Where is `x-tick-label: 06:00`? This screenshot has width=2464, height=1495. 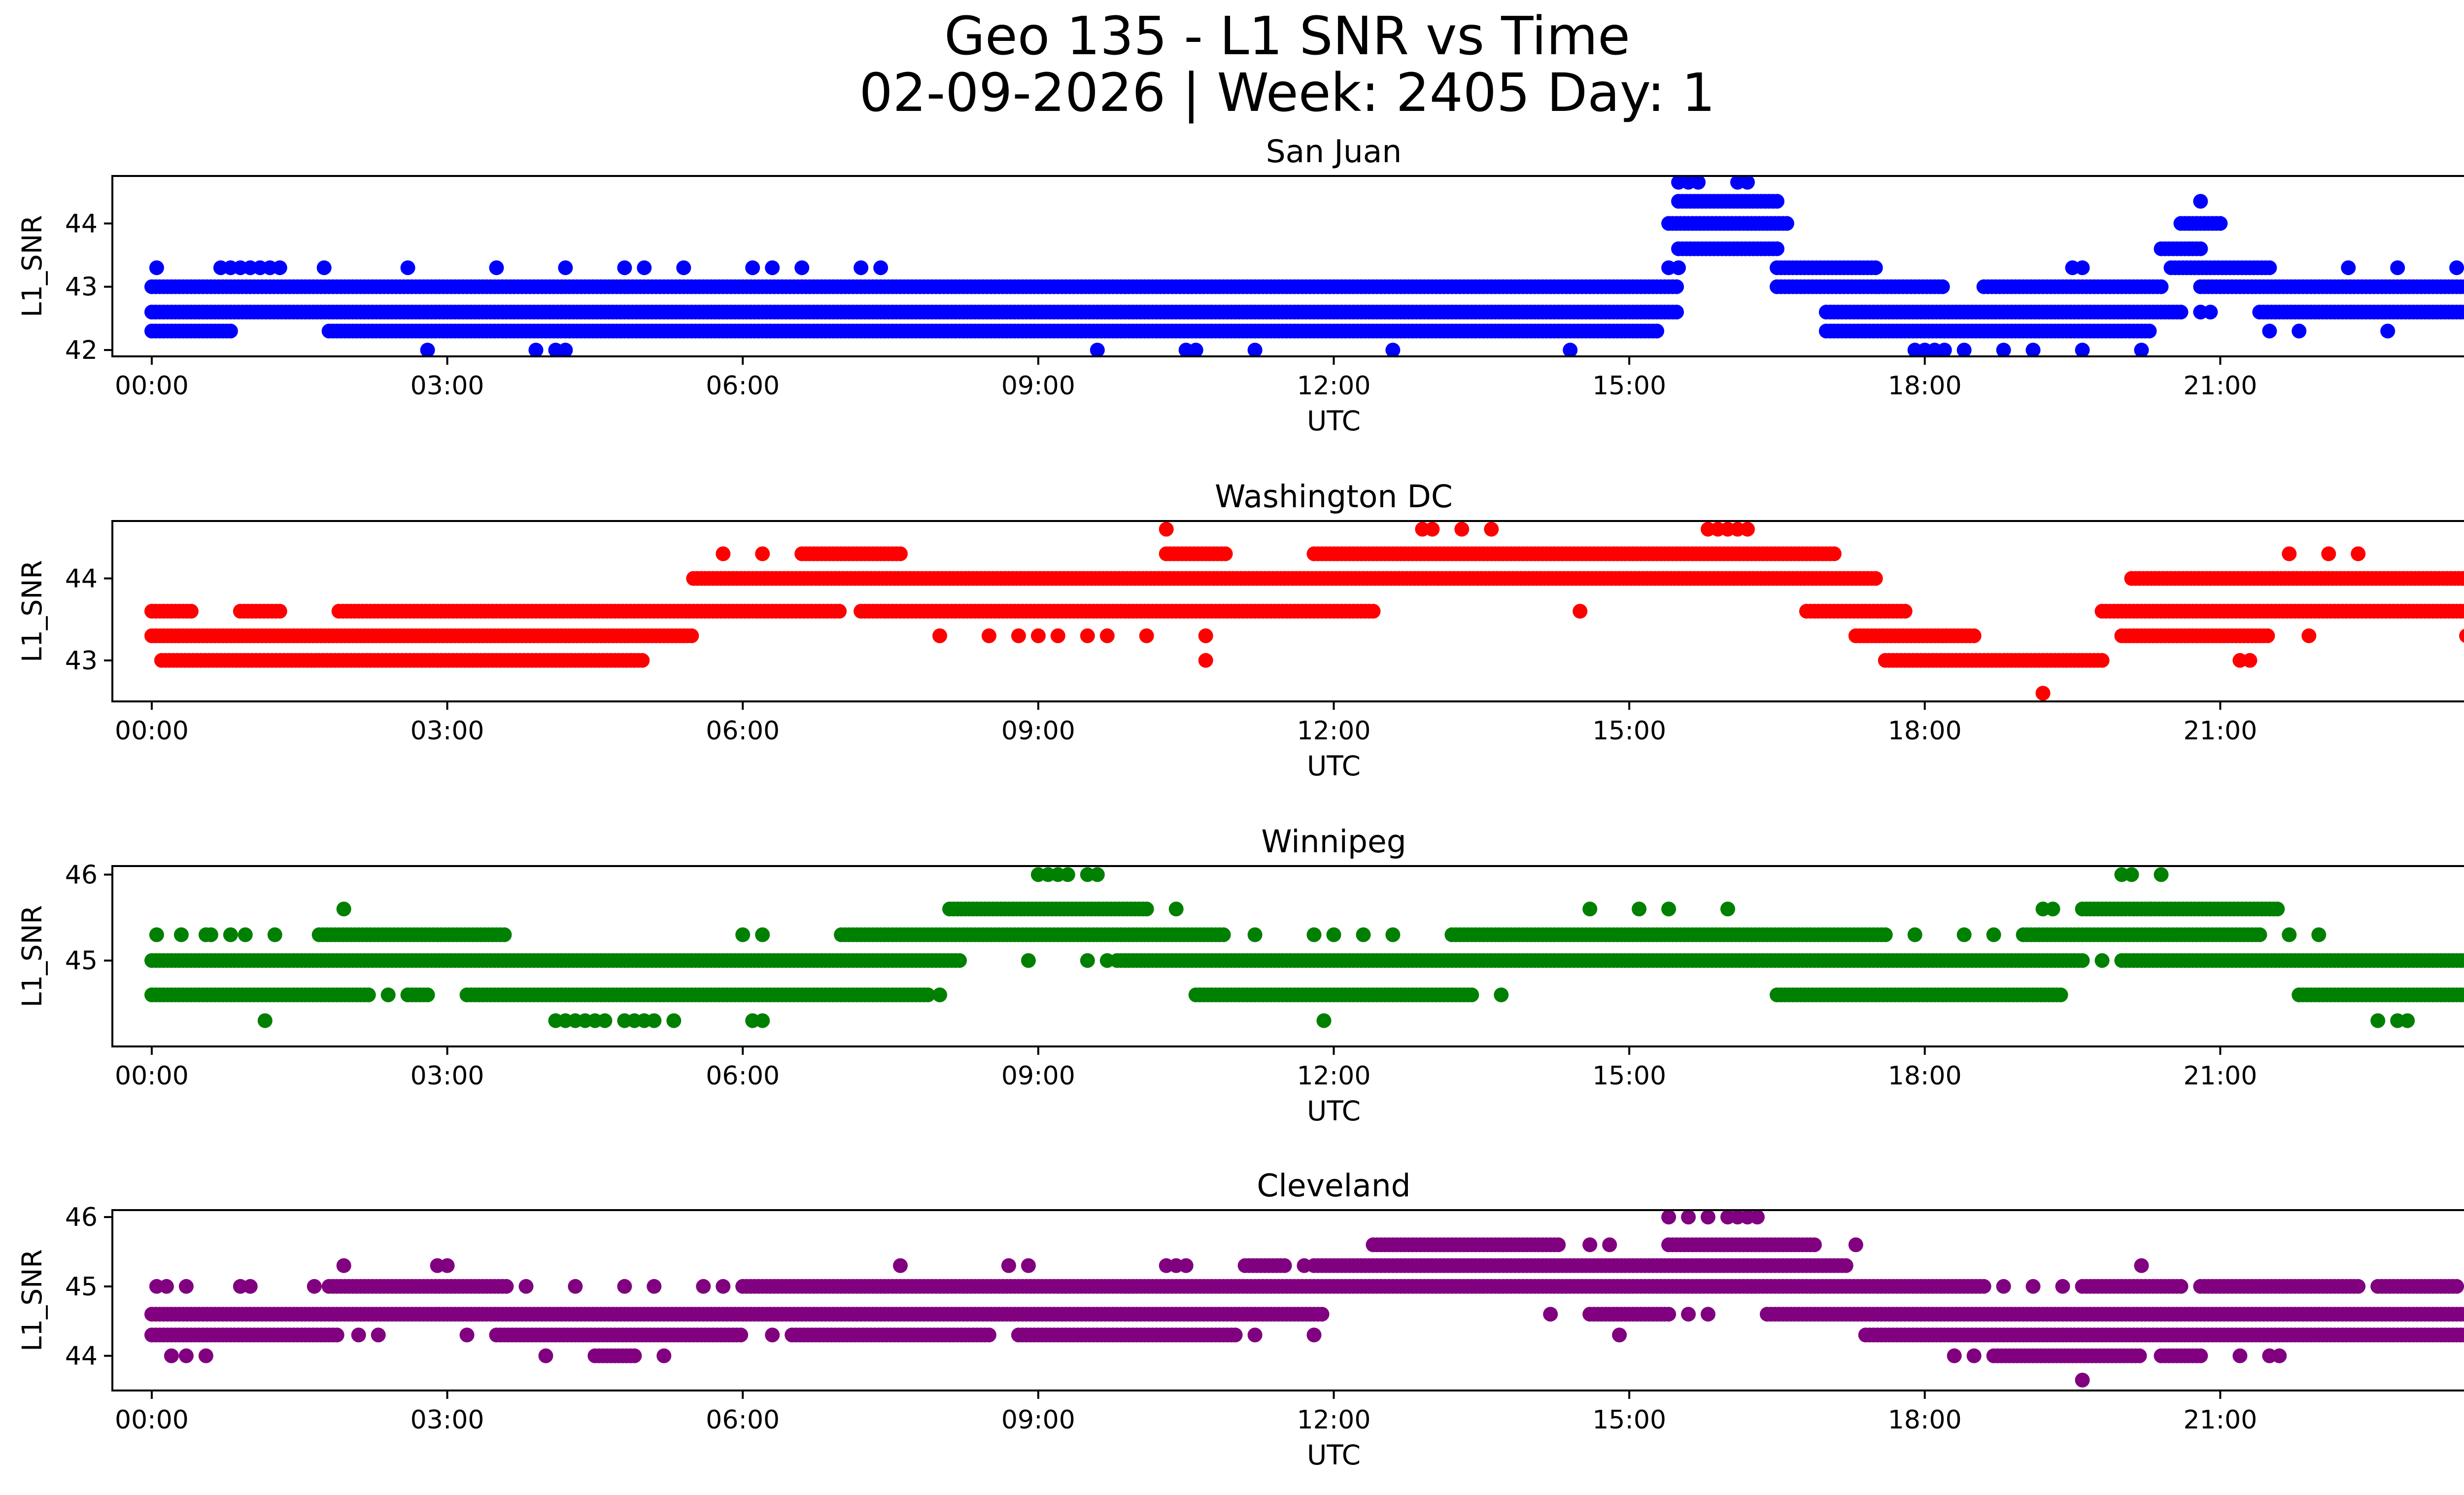
x-tick-label: 06:00 is located at coordinates (743, 386).